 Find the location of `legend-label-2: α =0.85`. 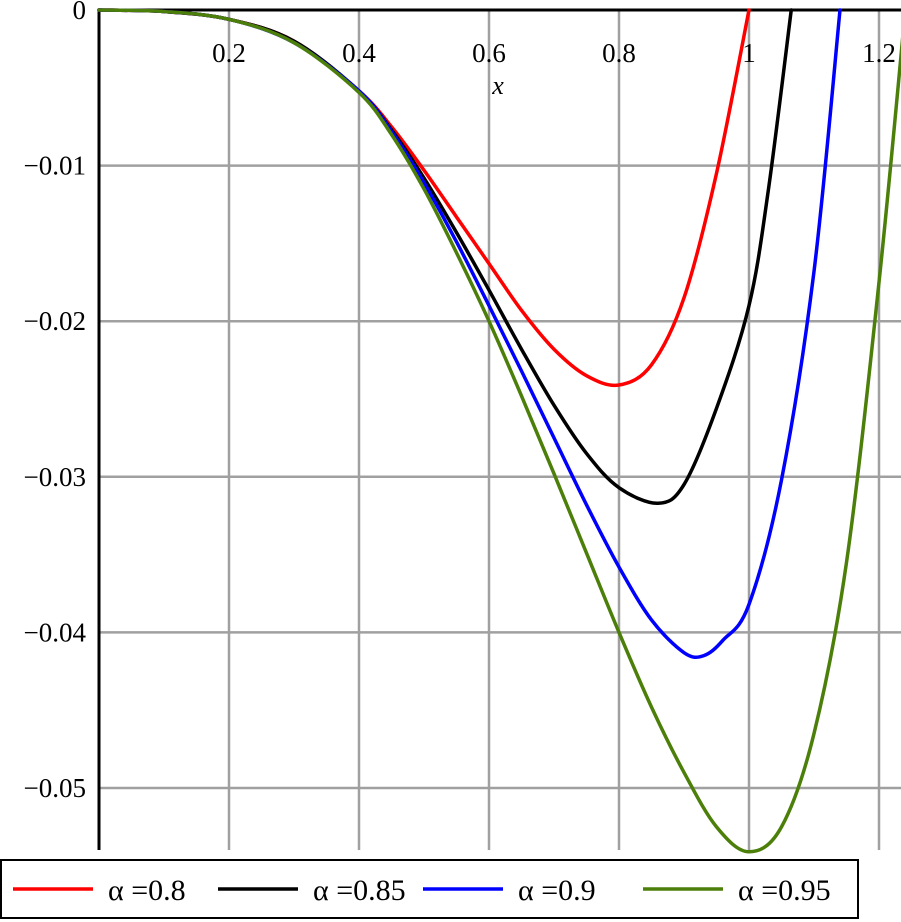

legend-label-2: α =0.85 is located at coordinates (359, 890).